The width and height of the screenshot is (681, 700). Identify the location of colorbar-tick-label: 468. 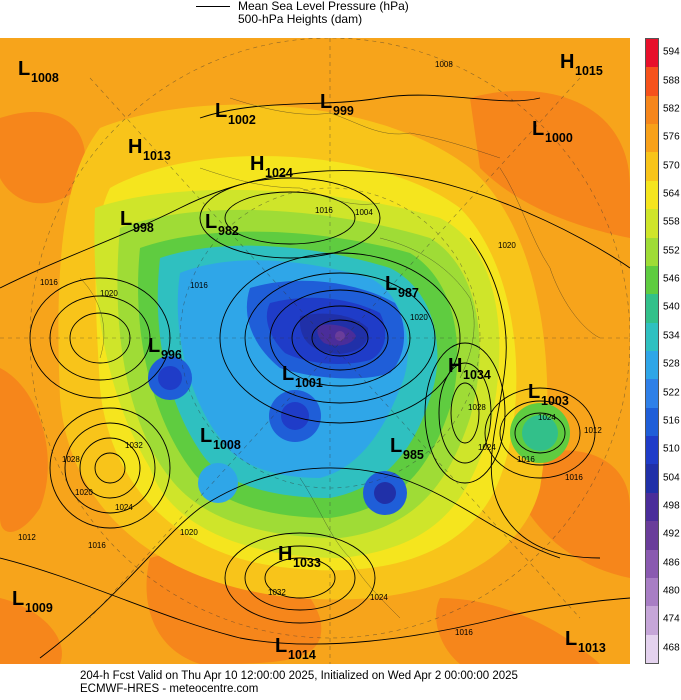
(671, 648).